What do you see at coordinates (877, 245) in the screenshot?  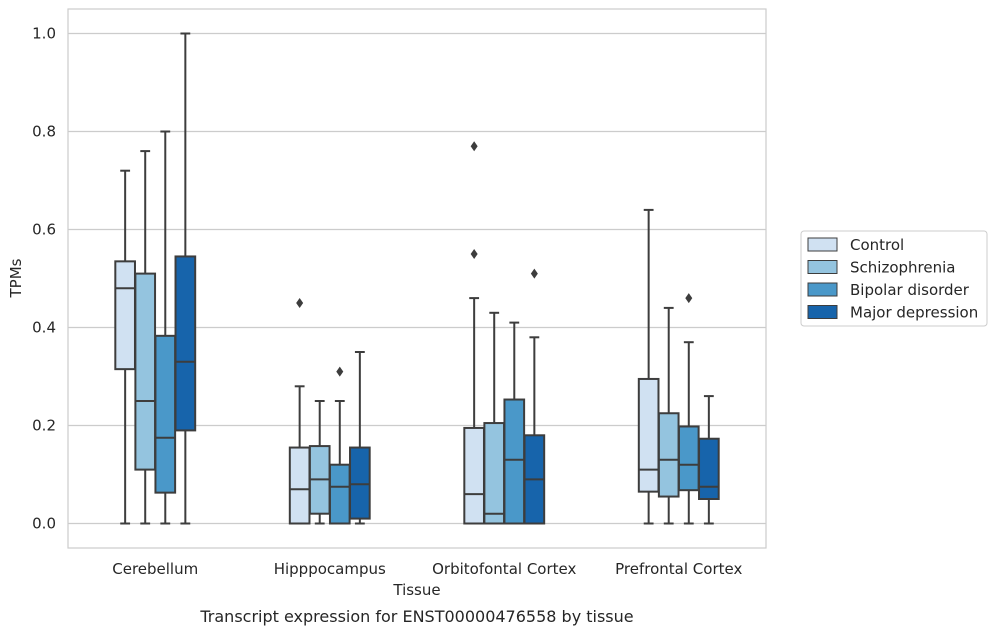 I see `legend-label: Control` at bounding box center [877, 245].